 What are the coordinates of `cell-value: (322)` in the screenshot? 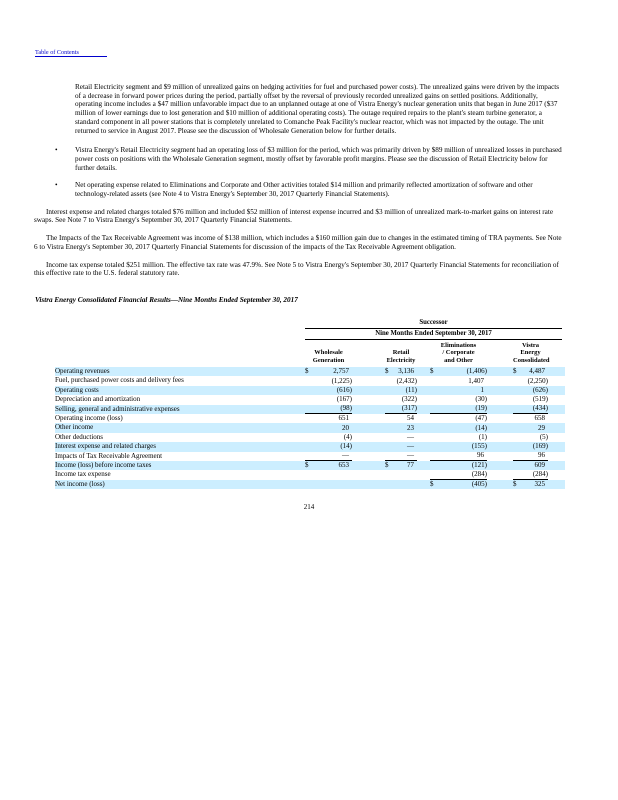 It's located at (409, 399).